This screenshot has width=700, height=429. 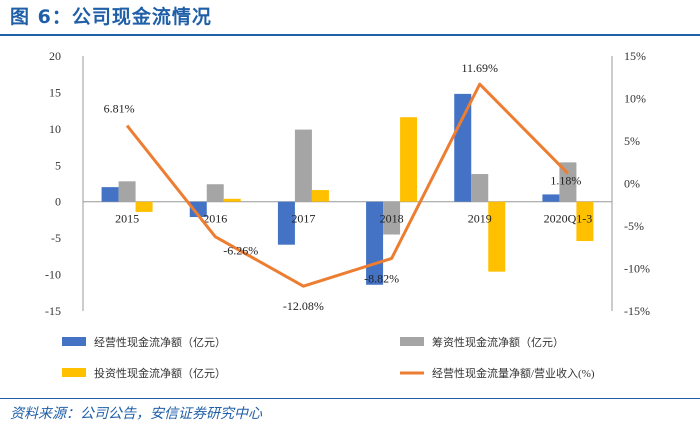 What do you see at coordinates (632, 141) in the screenshot?
I see `right-axis-tick-label: 5%` at bounding box center [632, 141].